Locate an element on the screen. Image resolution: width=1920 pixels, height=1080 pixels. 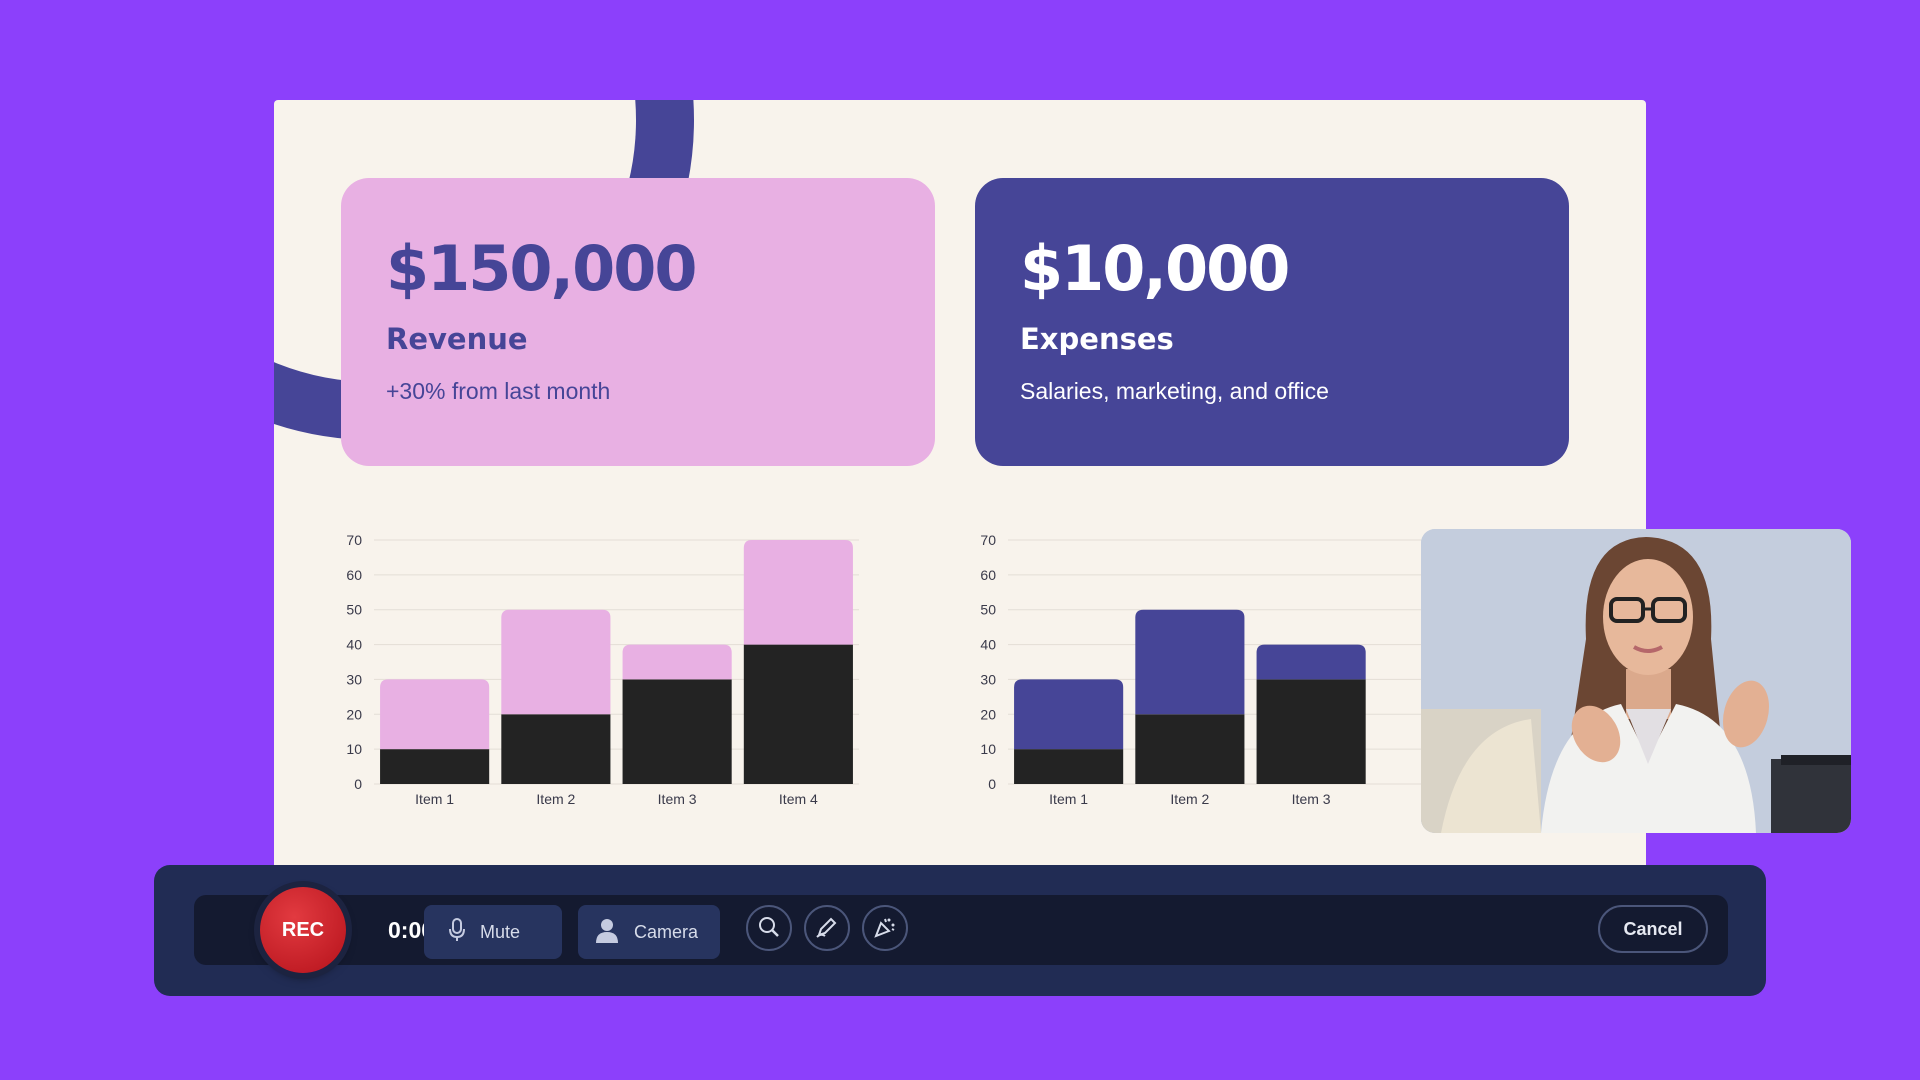
camera-label: Camera is located at coordinates (666, 931).